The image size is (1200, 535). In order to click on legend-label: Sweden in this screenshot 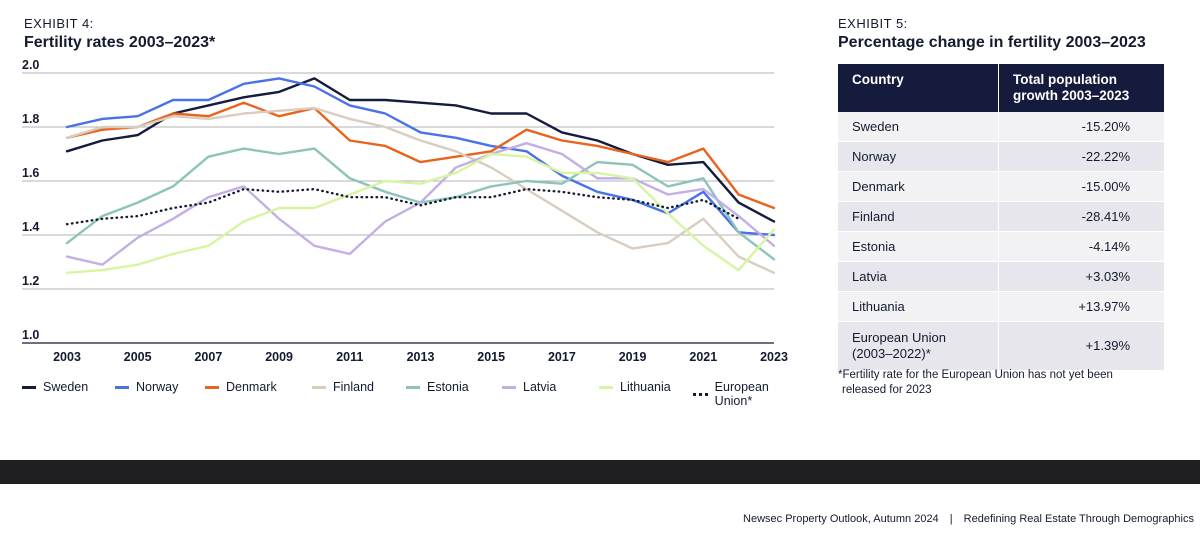, I will do `click(66, 387)`.